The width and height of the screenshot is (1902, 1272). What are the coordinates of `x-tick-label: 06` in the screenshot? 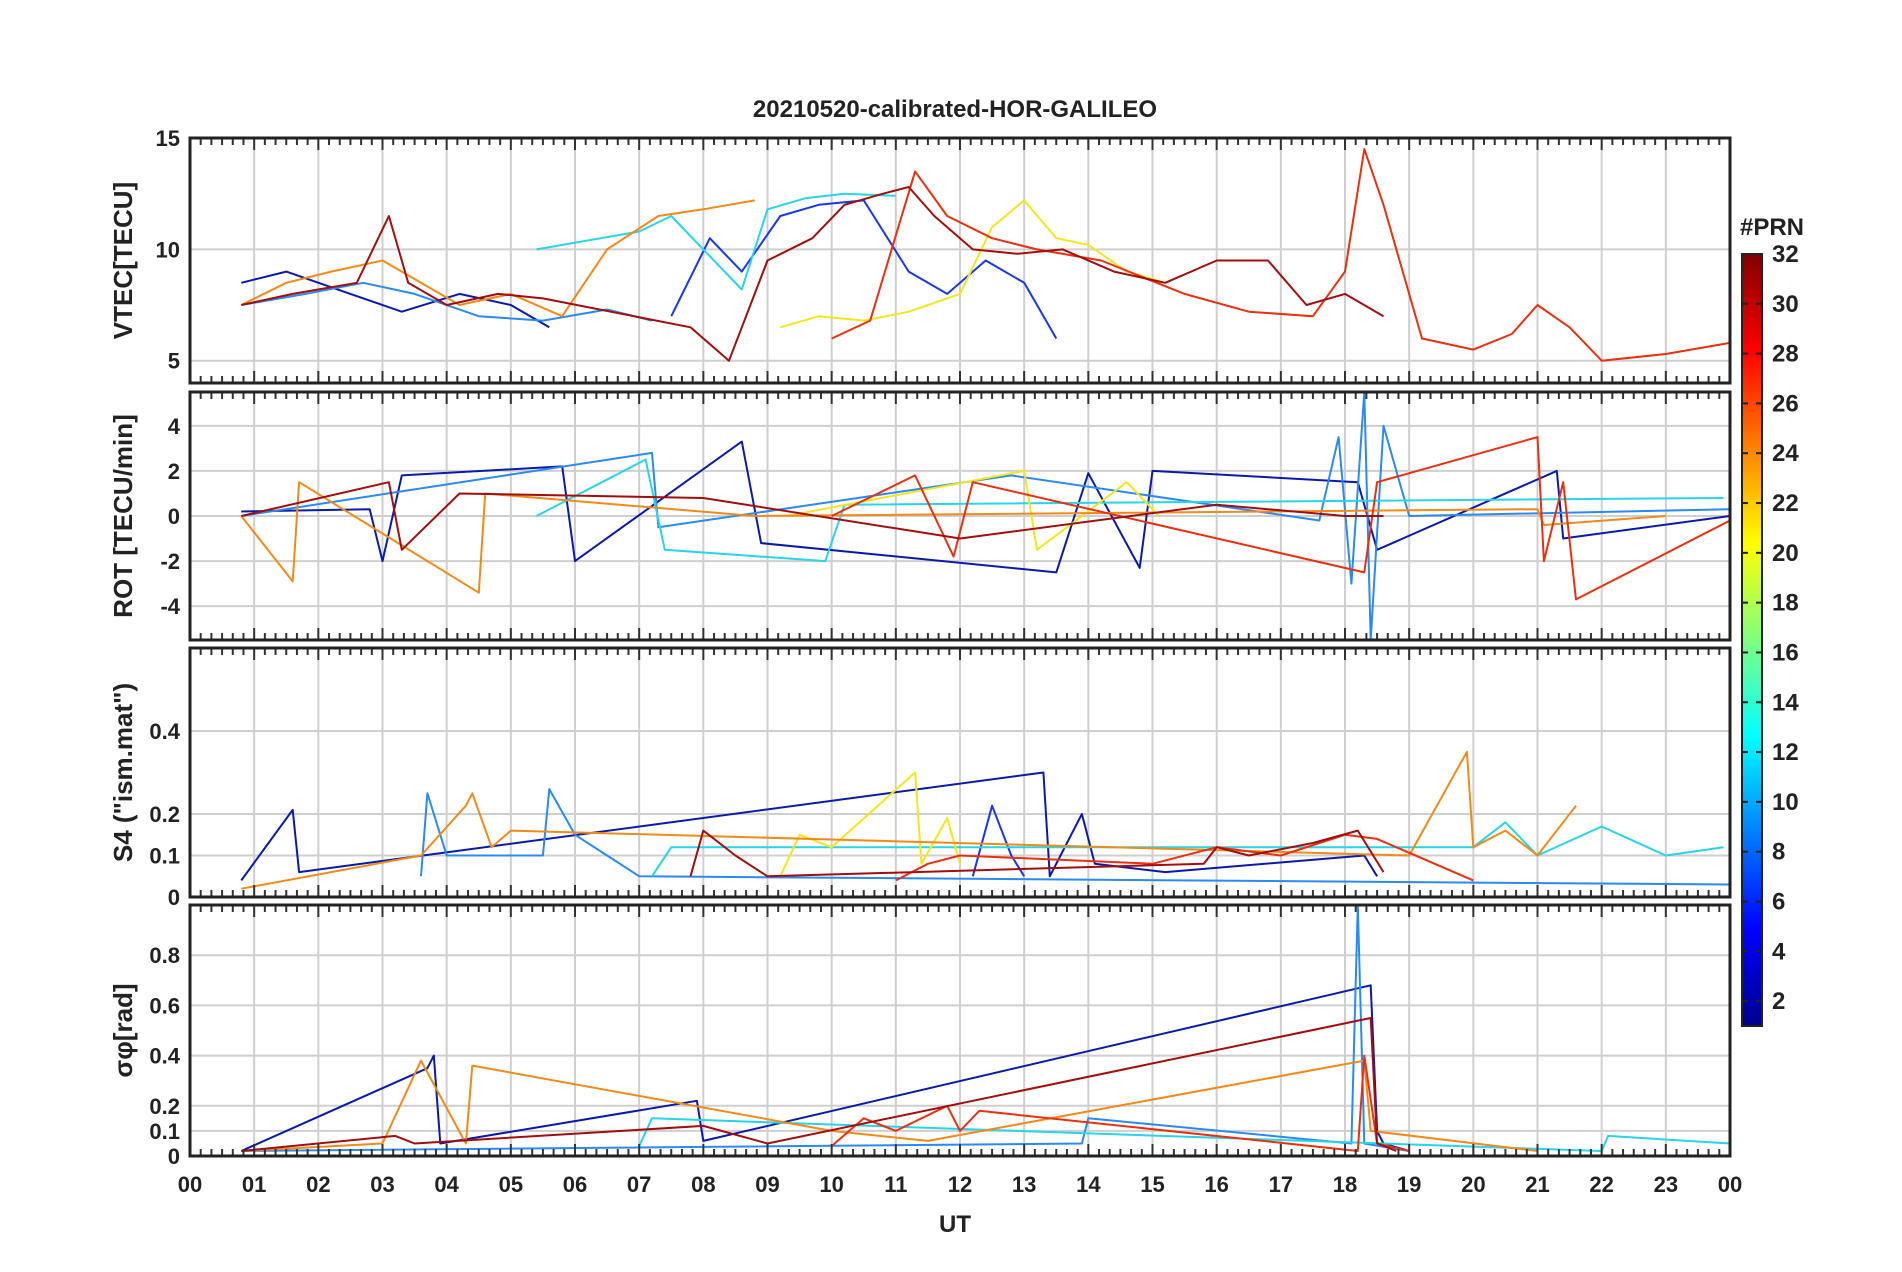 It's located at (575, 1184).